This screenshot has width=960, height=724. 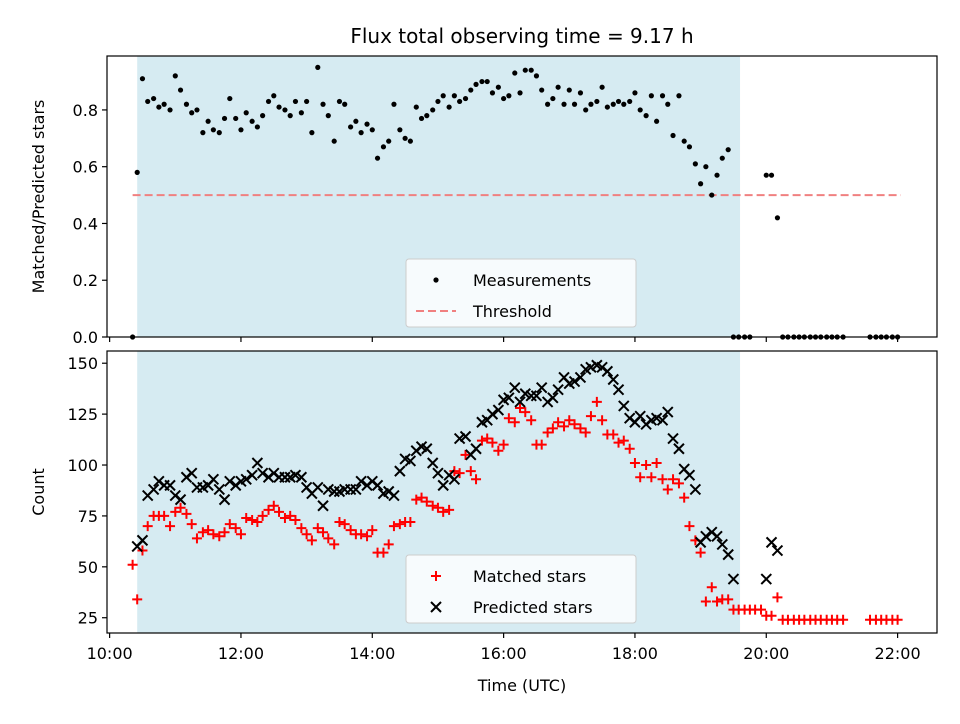 I want to click on legend-marker, so click(x=436, y=280).